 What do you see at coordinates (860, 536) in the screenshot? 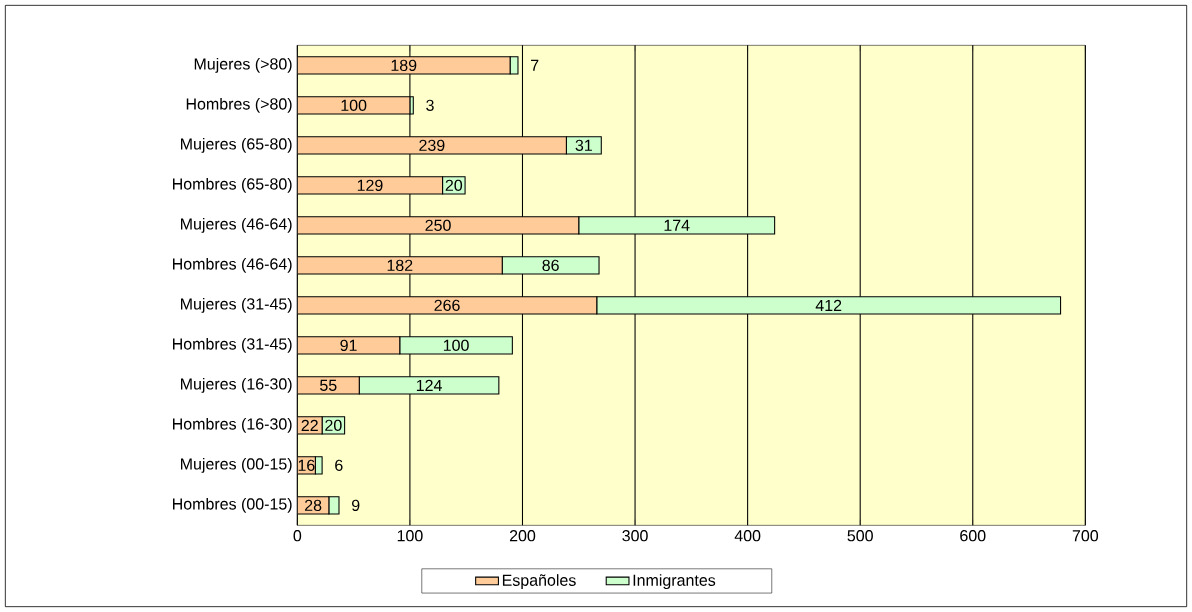
I see `x-tick-label: 500` at bounding box center [860, 536].